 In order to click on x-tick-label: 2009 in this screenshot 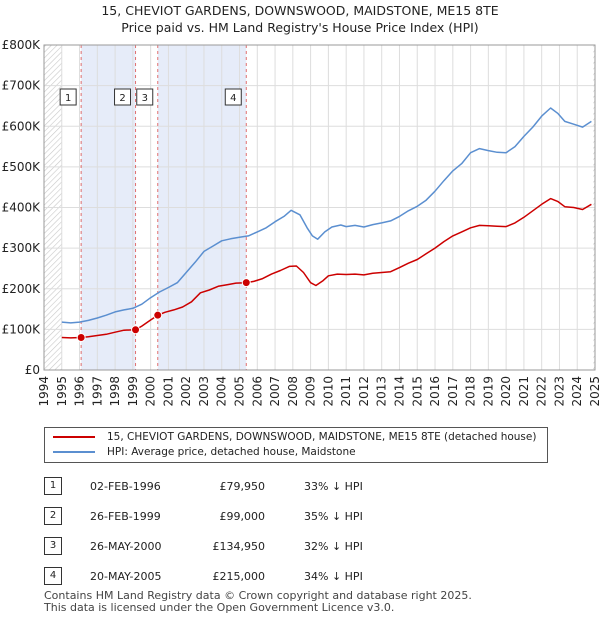, I will do `click(311, 391)`.